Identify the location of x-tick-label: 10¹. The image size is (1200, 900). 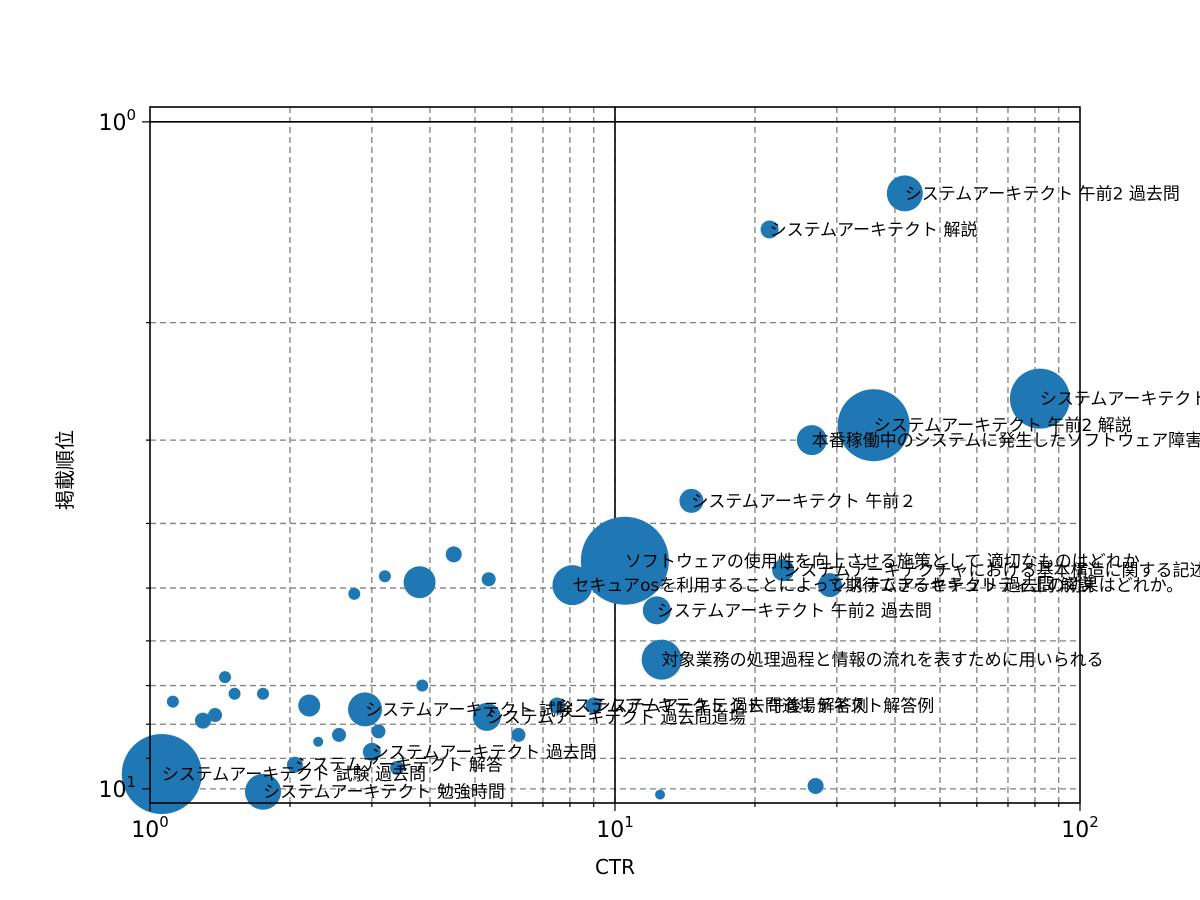
(615, 828).